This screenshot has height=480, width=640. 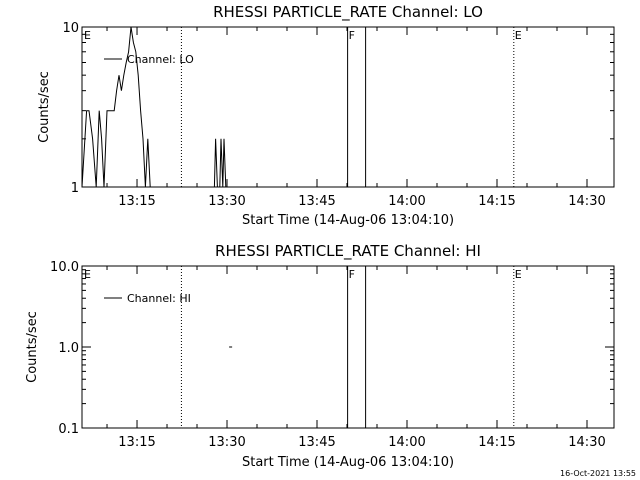 What do you see at coordinates (598, 473) in the screenshot?
I see `timestamp: 16-Oct-2021 13:55` at bounding box center [598, 473].